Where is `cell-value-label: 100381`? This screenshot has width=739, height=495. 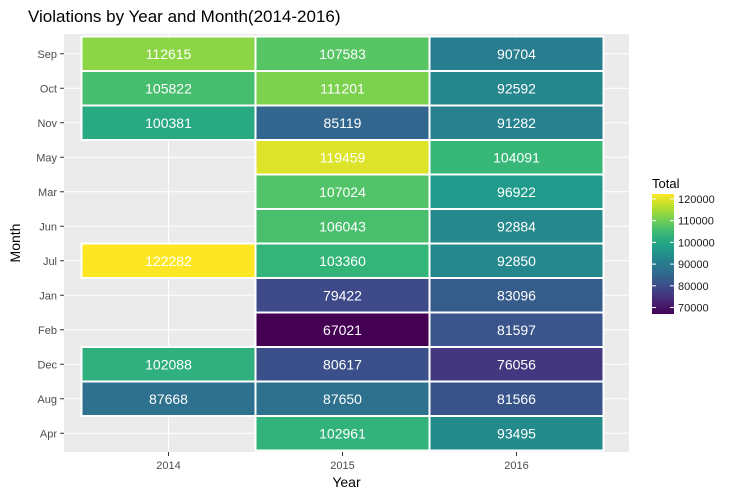
cell-value-label: 100381 is located at coordinates (168, 123).